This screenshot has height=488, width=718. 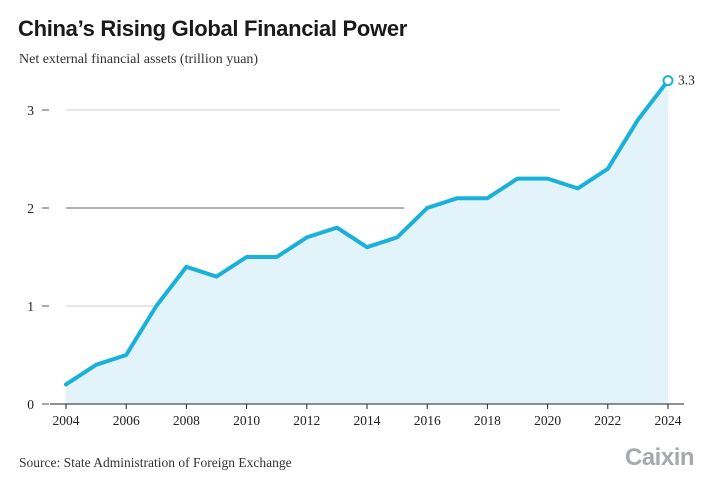 What do you see at coordinates (306, 420) in the screenshot?
I see `x-tick-label: 2012` at bounding box center [306, 420].